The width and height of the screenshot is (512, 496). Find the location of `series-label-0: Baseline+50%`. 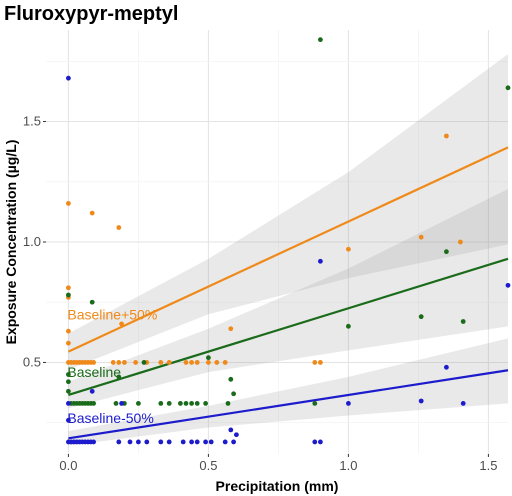

series-label-0: Baseline+50% is located at coordinates (112, 314).